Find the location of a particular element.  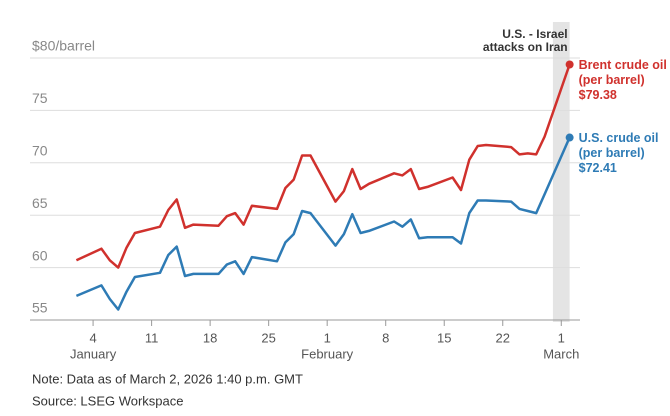

annotation: U.S. - Israel is located at coordinates (534, 34).